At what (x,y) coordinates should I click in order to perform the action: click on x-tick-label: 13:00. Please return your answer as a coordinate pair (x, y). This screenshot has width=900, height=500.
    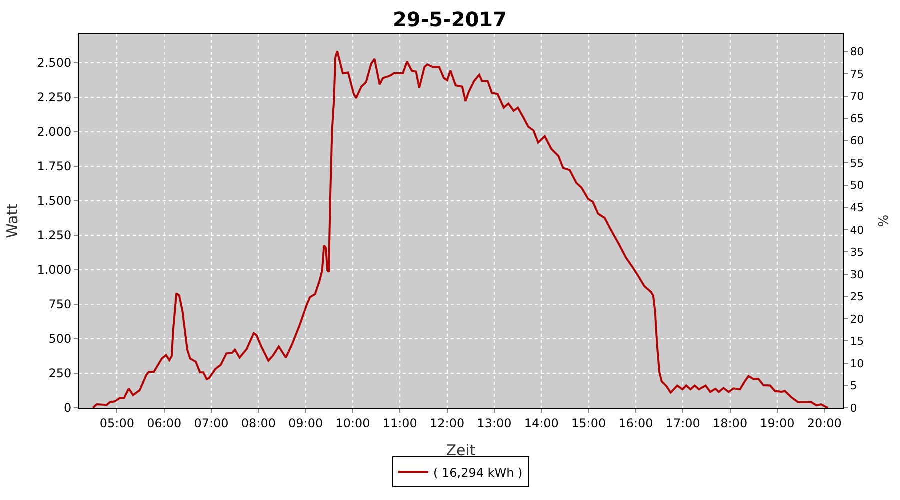
    Looking at the image, I should click on (494, 423).